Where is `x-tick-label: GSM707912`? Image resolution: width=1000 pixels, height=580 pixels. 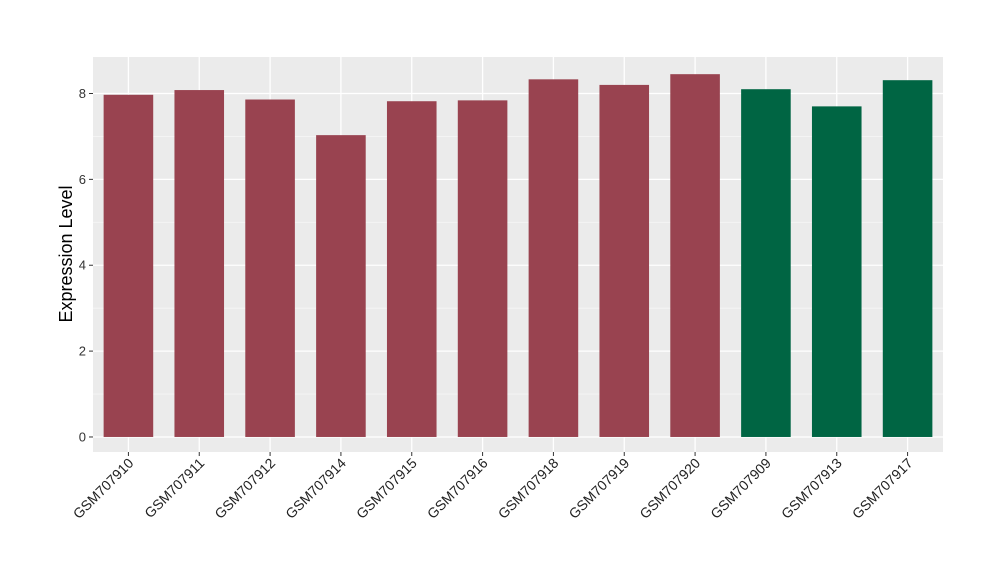 x-tick-label: GSM707912 is located at coordinates (244, 488).